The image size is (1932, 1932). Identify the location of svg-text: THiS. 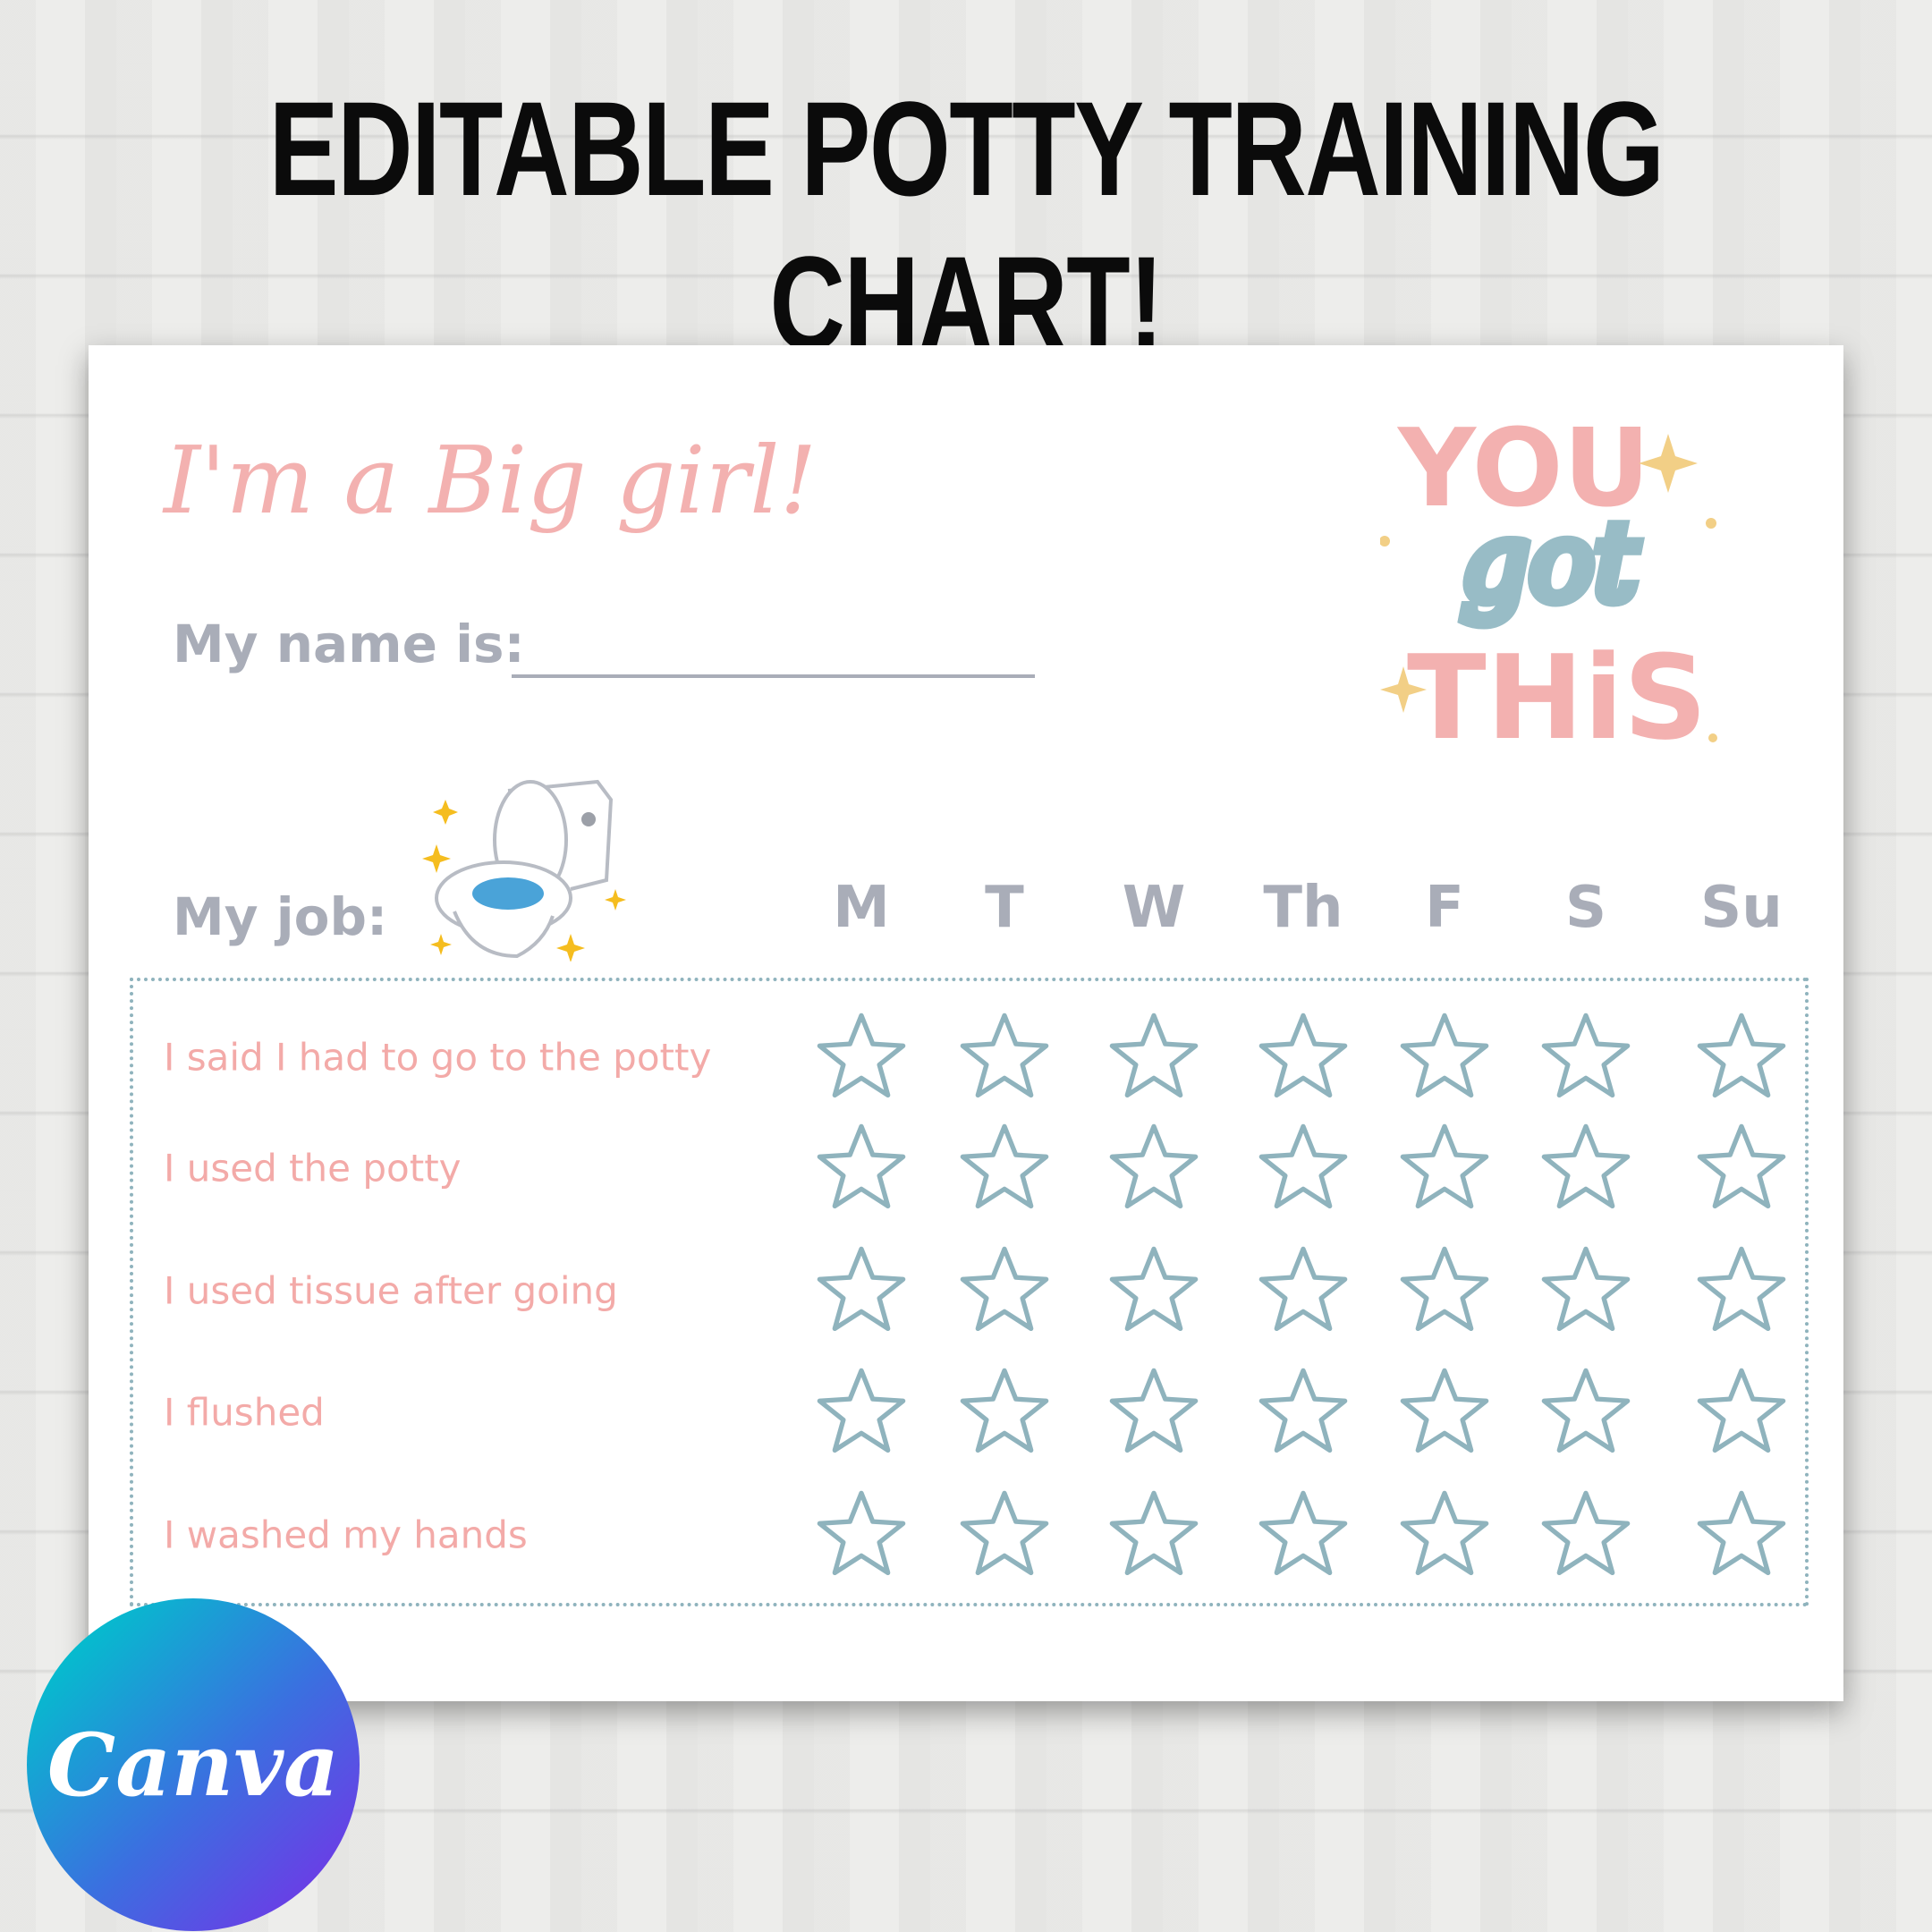
(1557, 691).